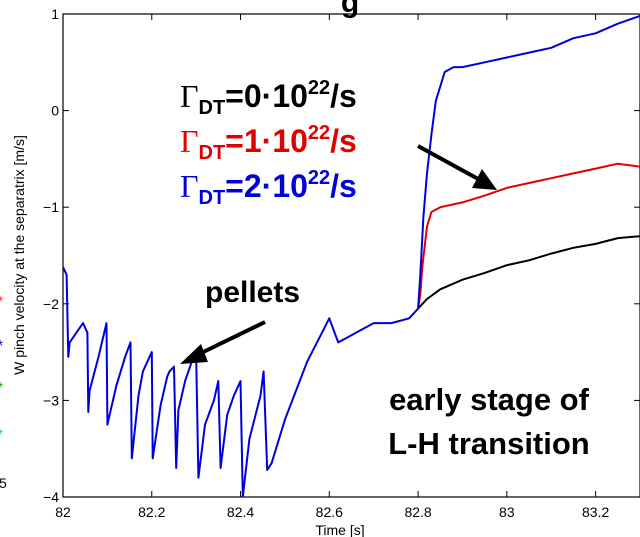  I want to click on x-tick-label: 82.6, so click(329, 512).